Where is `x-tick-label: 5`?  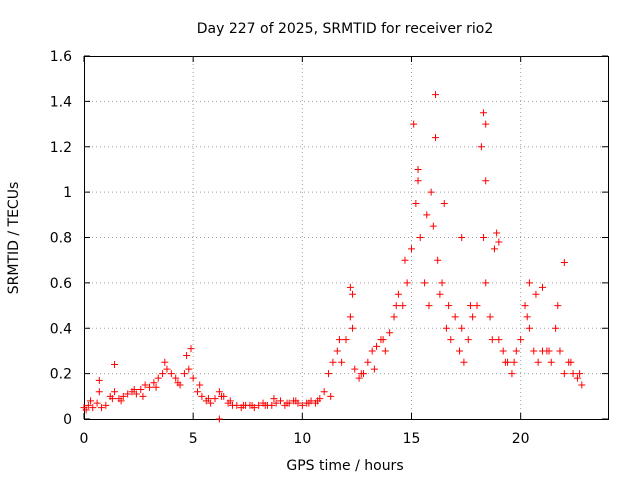
x-tick-label: 5 is located at coordinates (193, 439).